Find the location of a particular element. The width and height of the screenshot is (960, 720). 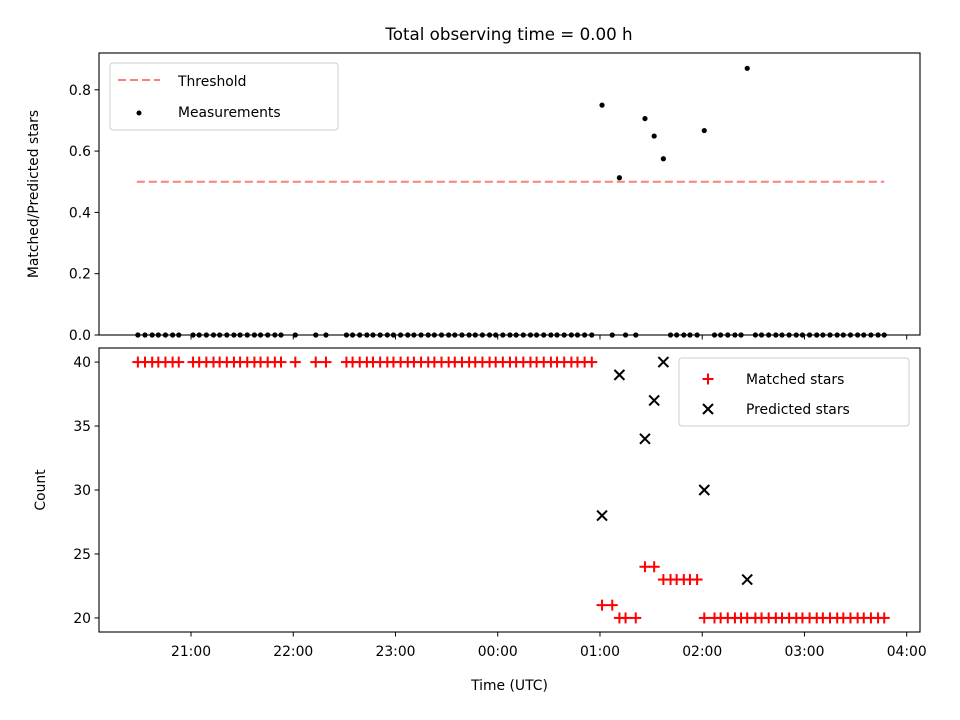

legend-measurements-label: Measurements is located at coordinates (229, 113).